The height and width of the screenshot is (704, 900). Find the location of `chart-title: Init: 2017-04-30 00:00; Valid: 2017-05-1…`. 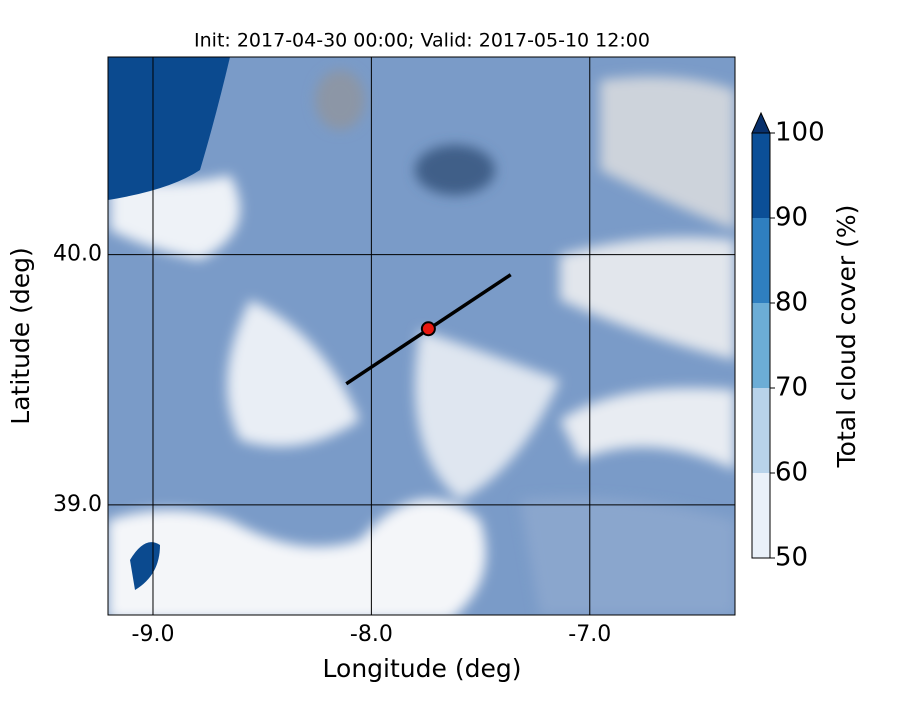

chart-title: Init: 2017-04-30 00:00; Valid: 2017-05-1… is located at coordinates (422, 41).